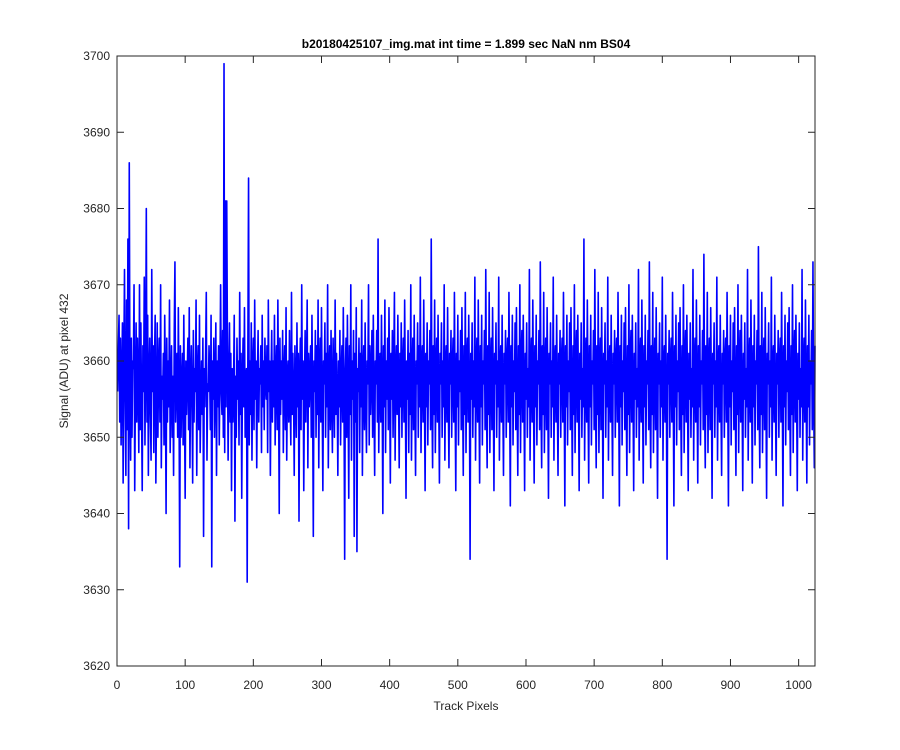  Describe the element at coordinates (96, 590) in the screenshot. I see `y-tick-label: 3630` at that location.